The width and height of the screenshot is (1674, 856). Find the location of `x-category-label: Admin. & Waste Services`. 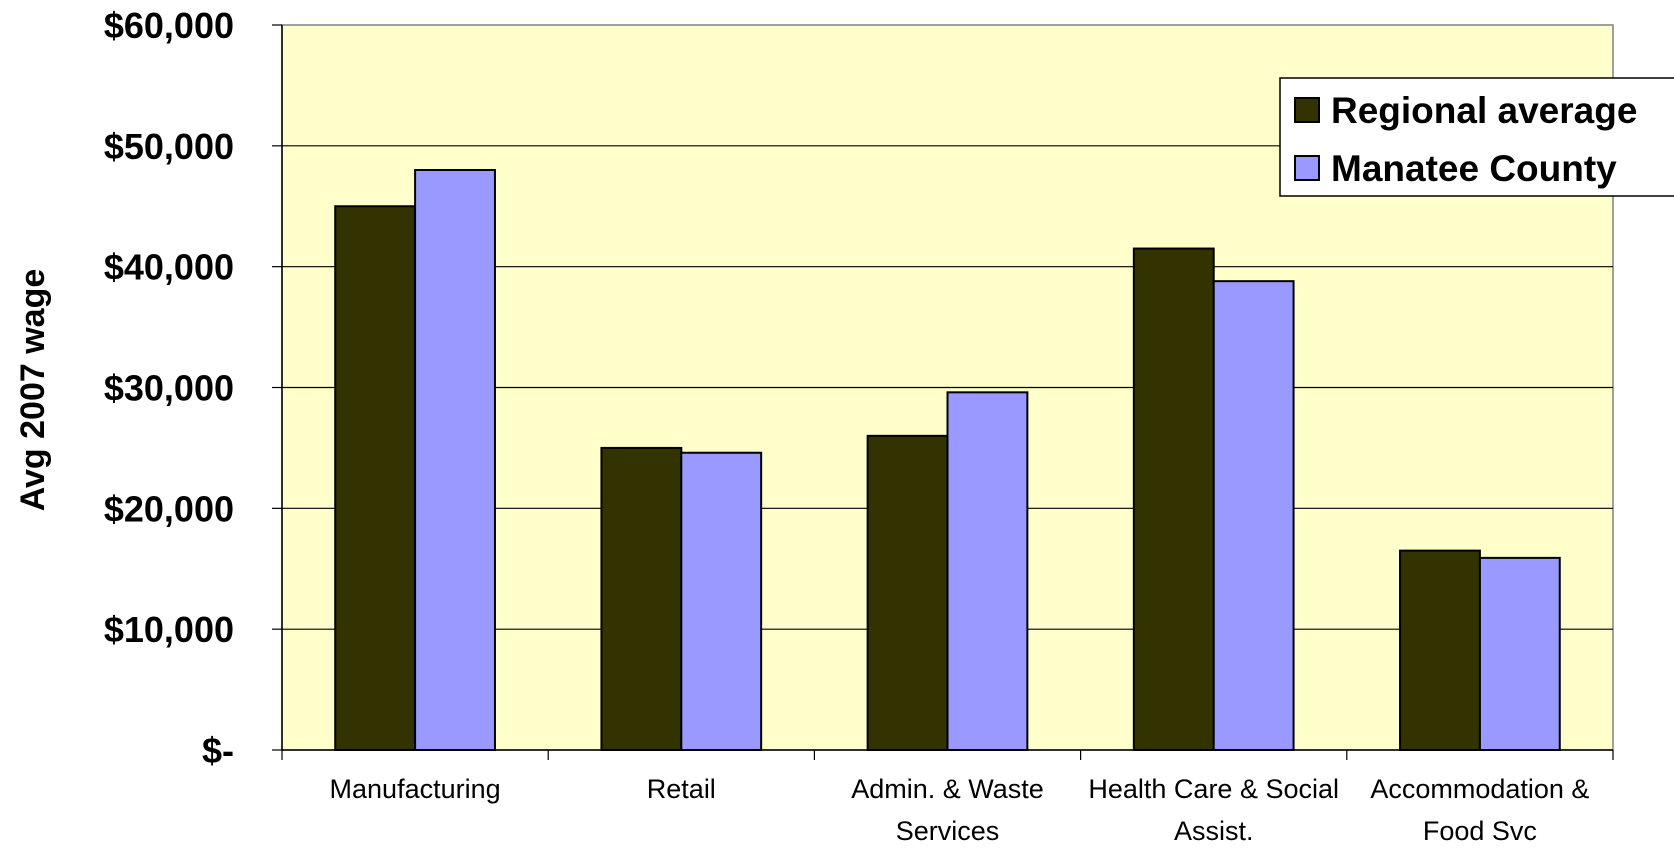

x-category-label: Admin. & Waste Services is located at coordinates (947, 810).